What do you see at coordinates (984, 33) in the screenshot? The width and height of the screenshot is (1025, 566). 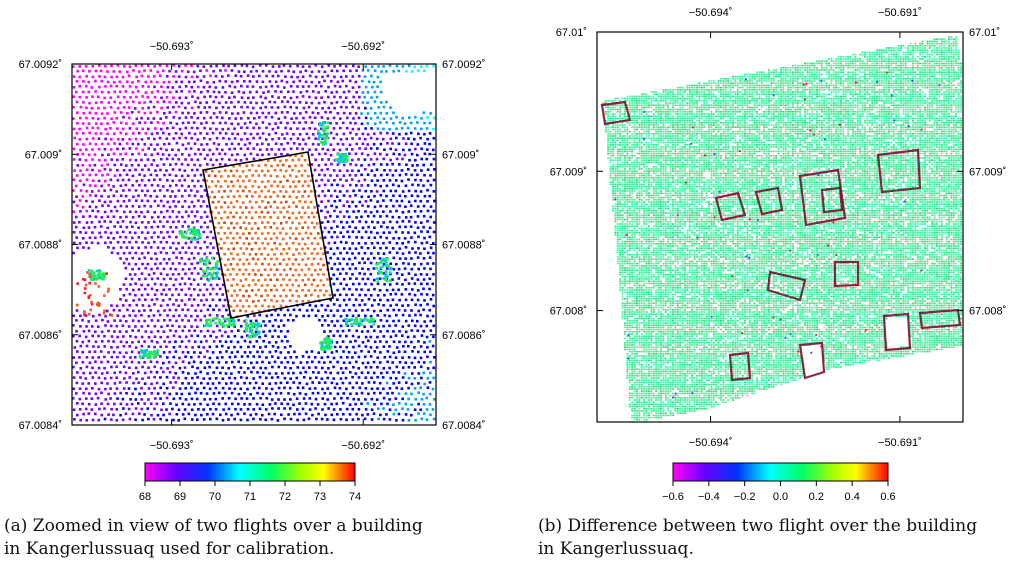 I see `y-tick-label-right: 67.01˚` at bounding box center [984, 33].